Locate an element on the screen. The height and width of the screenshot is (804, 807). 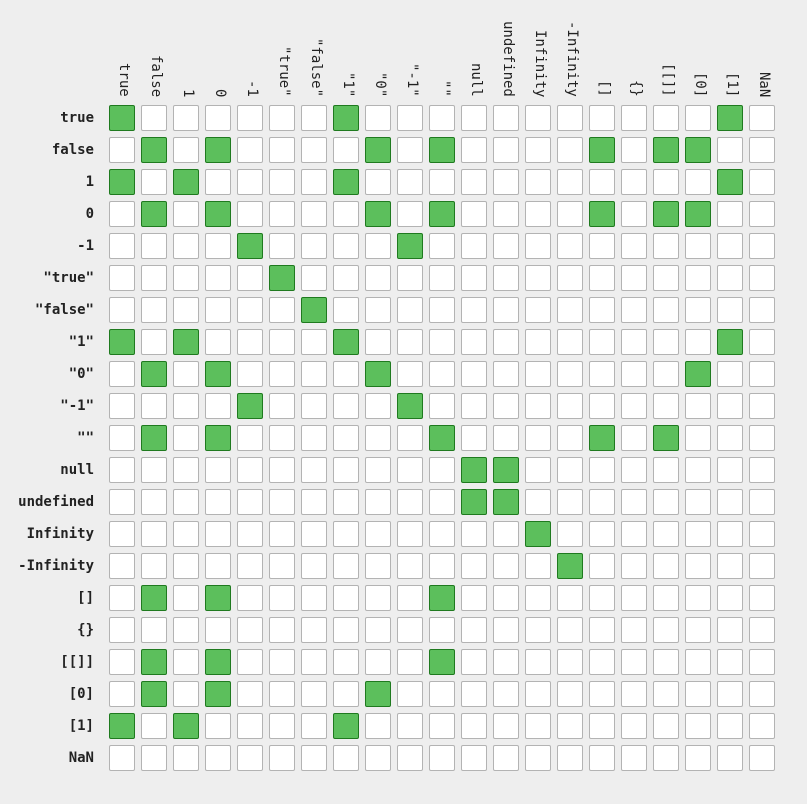
column-header-0-3: 0 is located at coordinates (220, 139).